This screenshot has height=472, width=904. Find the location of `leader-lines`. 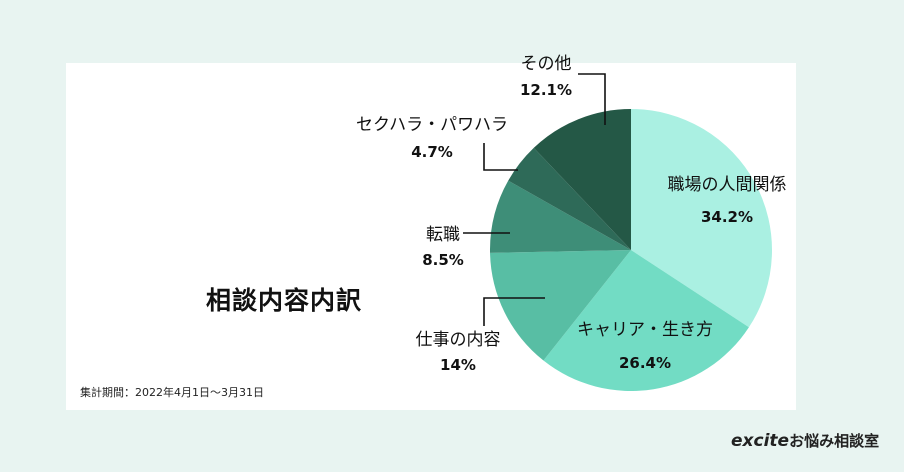

leader-lines is located at coordinates (534, 199).